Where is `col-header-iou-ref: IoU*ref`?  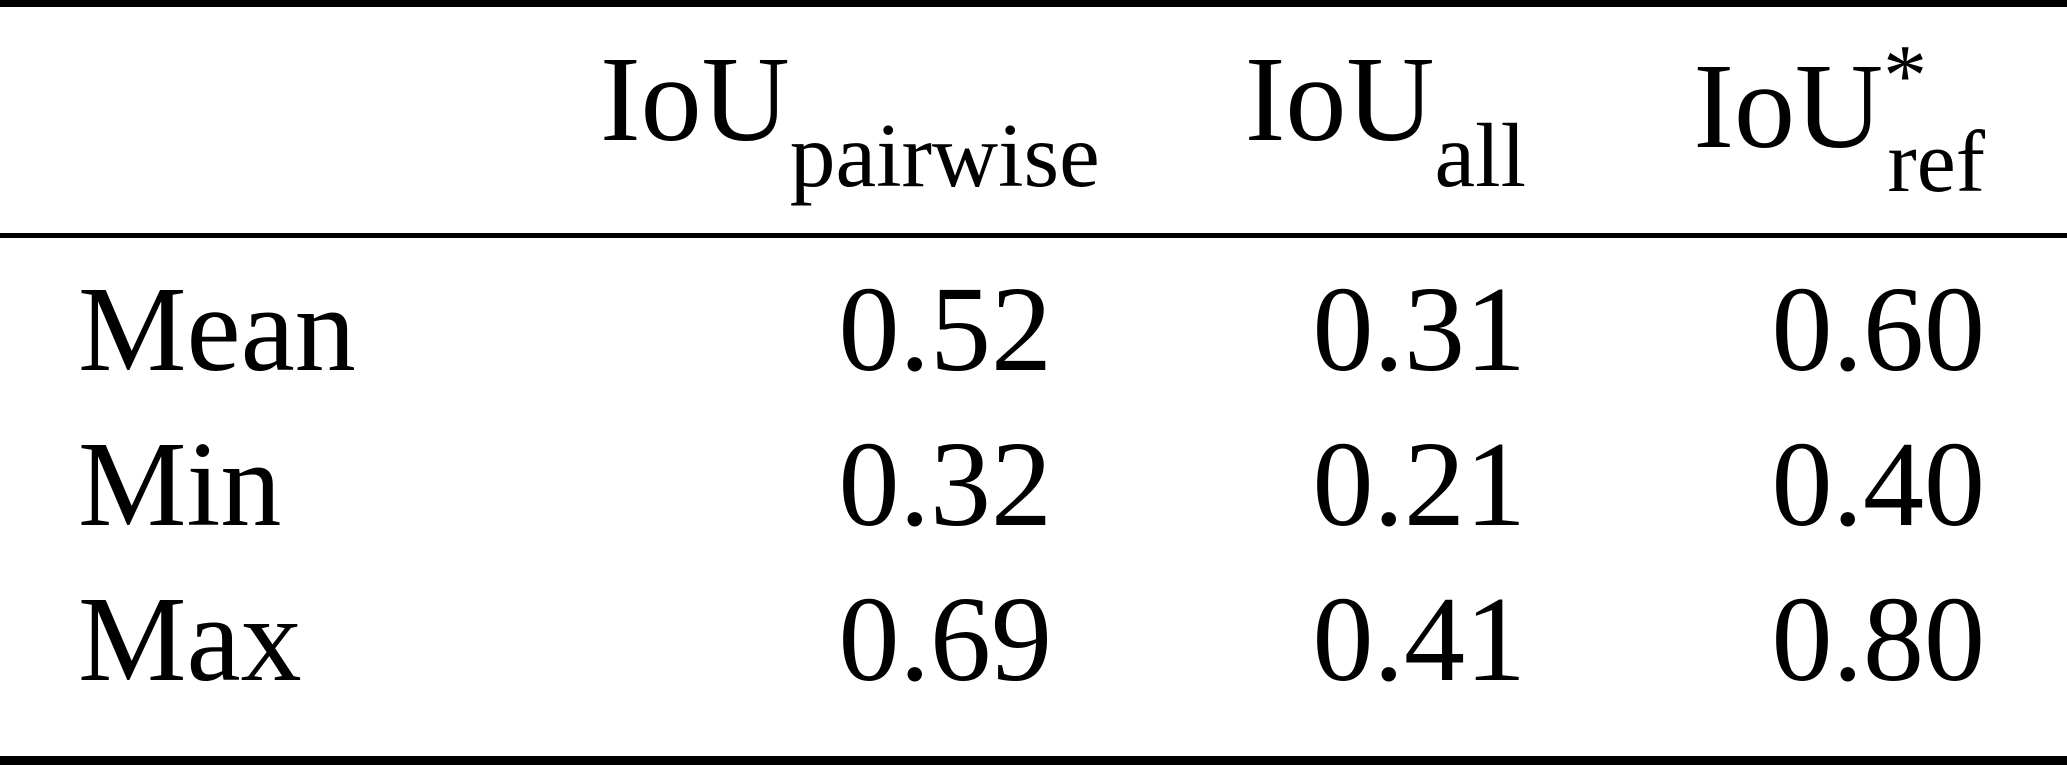
col-header-iou-ref: IoU*ref is located at coordinates (1755, 120).